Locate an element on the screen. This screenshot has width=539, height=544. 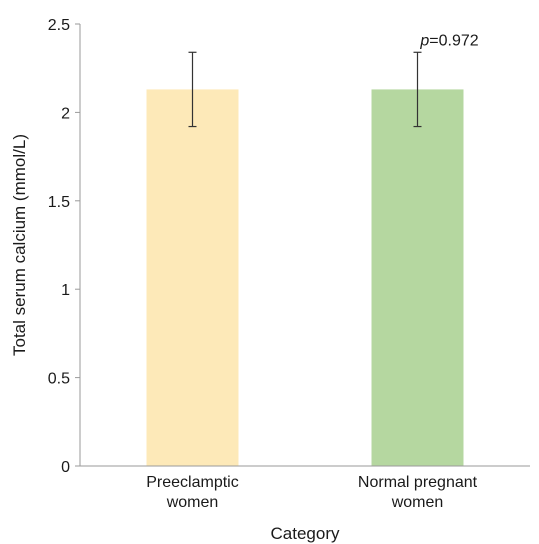
y-tick-label: 1.5 is located at coordinates (59, 202).